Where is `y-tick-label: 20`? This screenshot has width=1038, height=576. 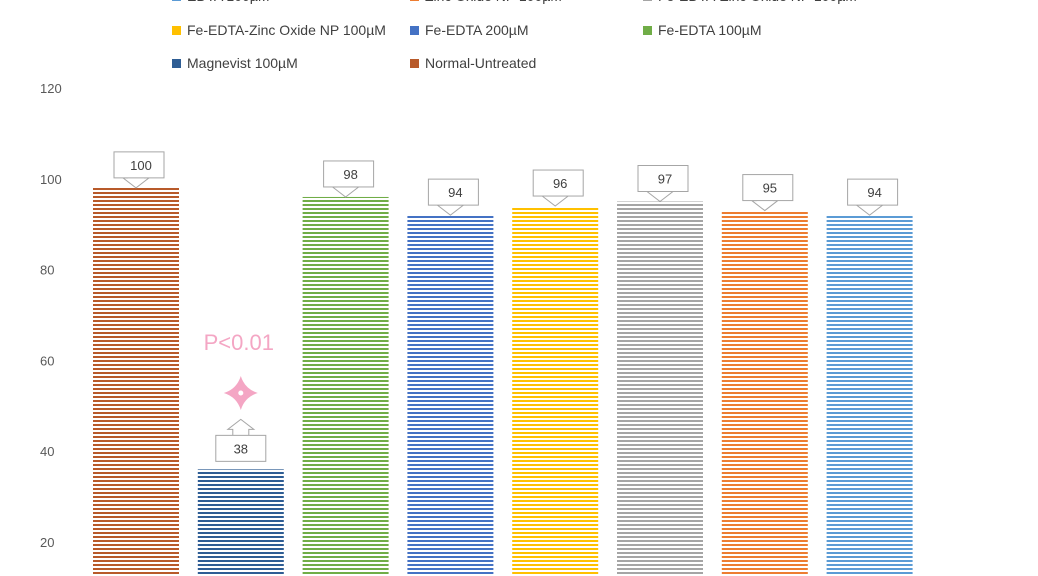 y-tick-label: 20 is located at coordinates (47, 542).